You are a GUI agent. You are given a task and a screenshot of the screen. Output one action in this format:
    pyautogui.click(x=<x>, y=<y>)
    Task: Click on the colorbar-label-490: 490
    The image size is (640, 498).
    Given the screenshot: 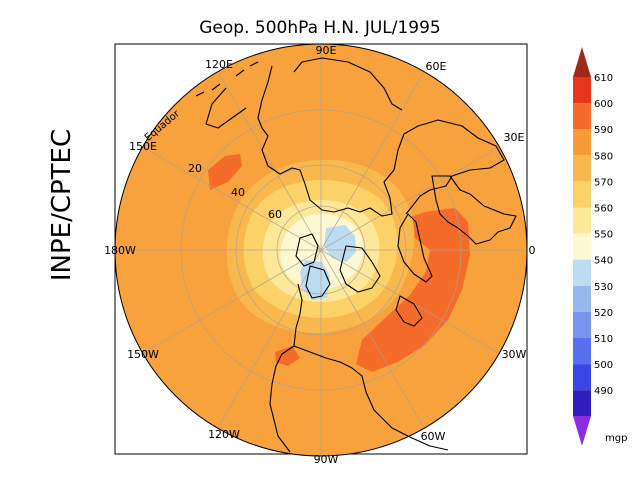 What is the action you would take?
    pyautogui.click(x=603, y=391)
    